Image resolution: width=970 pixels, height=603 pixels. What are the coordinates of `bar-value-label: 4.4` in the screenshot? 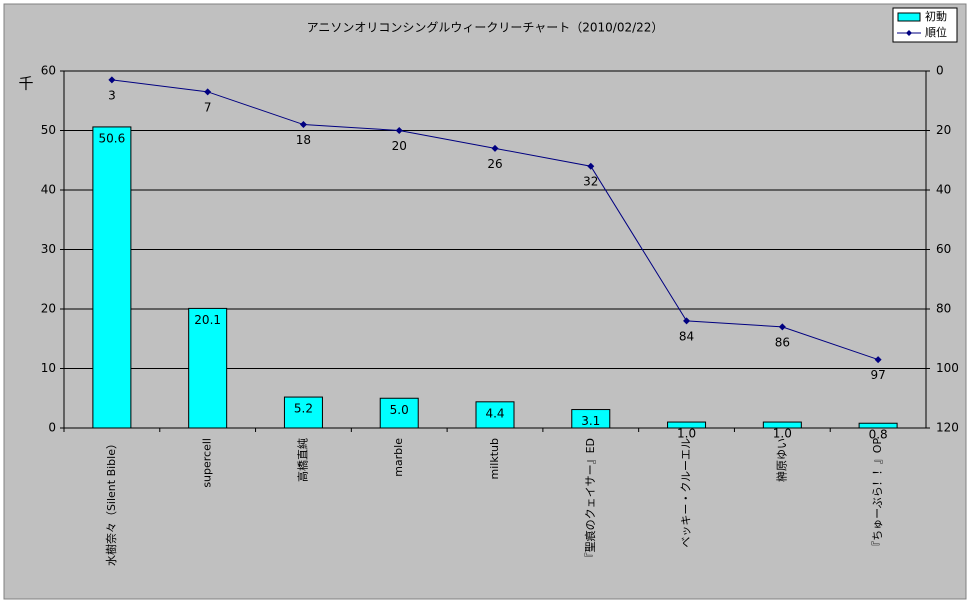 It's located at (494, 413).